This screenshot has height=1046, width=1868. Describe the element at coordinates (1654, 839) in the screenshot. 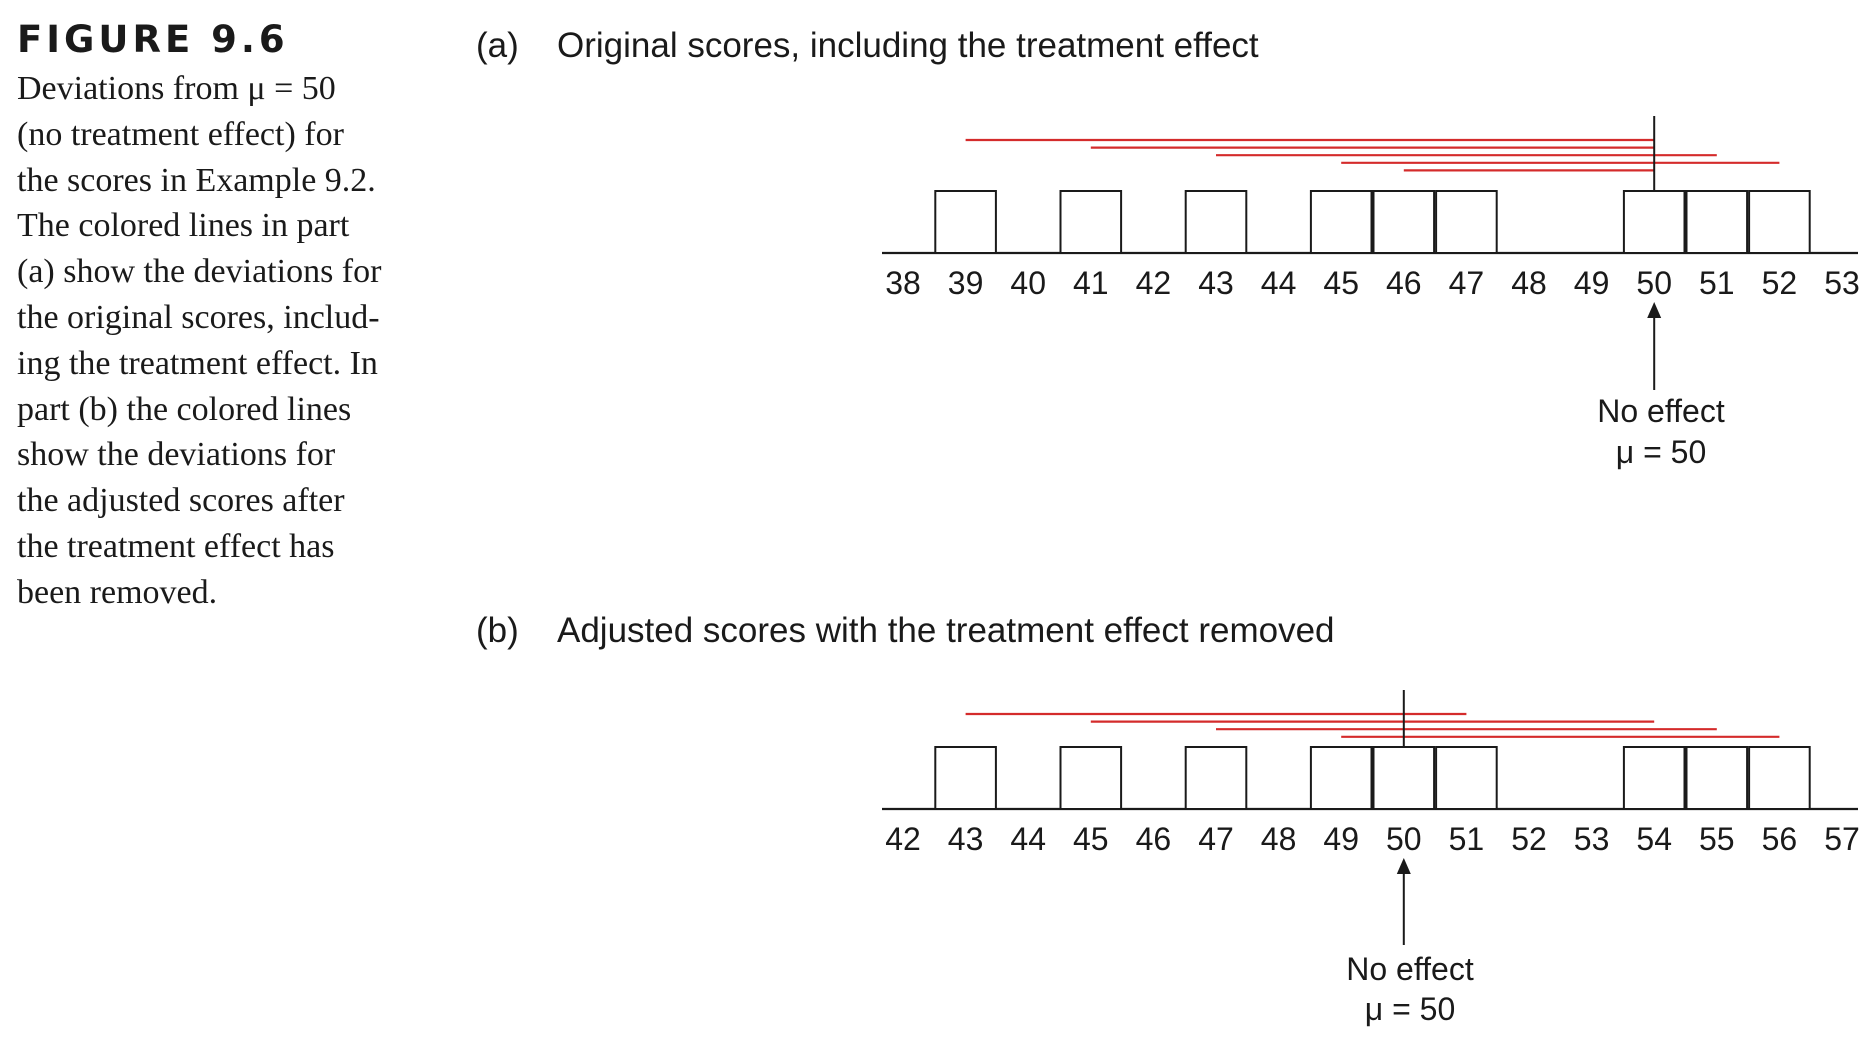

I see `x-tick-label: 54` at that location.